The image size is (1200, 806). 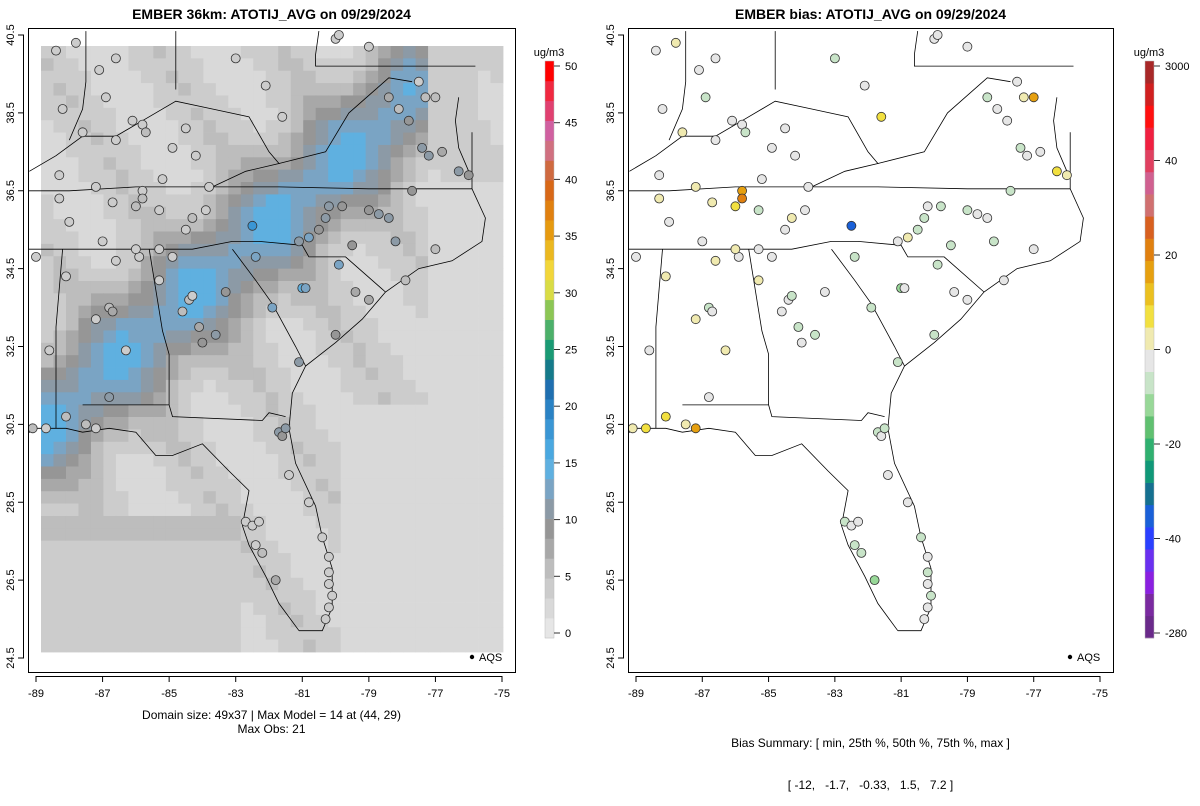 I want to click on right-panel-title: EMBER bias: ATOTIJ_AVG on 09/29/2024, so click(x=870, y=14).